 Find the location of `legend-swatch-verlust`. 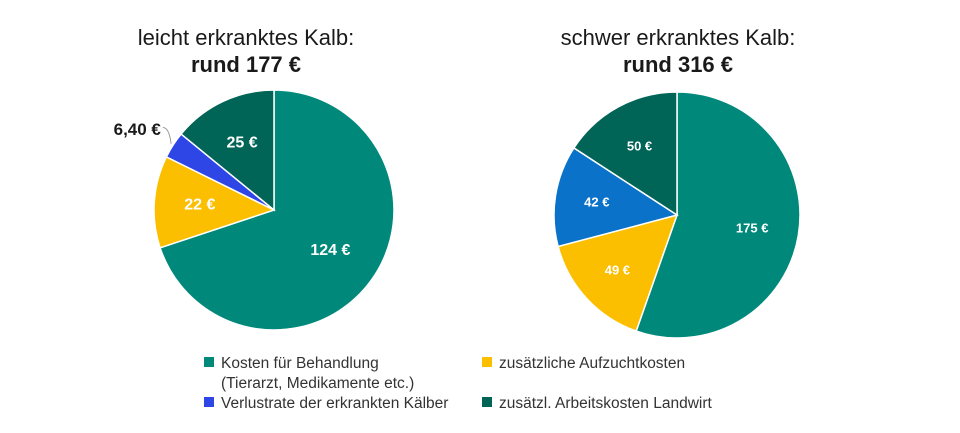

legend-swatch-verlust is located at coordinates (209, 402).